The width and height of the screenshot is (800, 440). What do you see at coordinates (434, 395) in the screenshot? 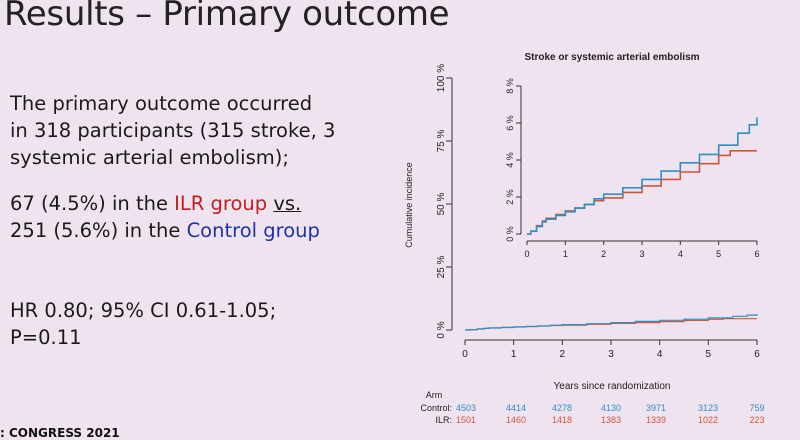
I see `risk-table-header: Arm` at bounding box center [434, 395].